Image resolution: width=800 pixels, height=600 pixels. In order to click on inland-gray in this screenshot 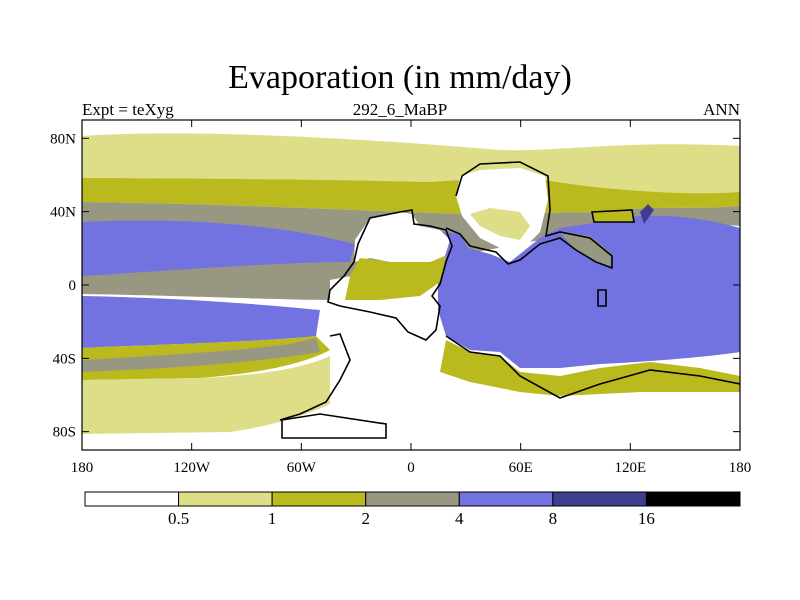, I will do `click(586, 249)`.